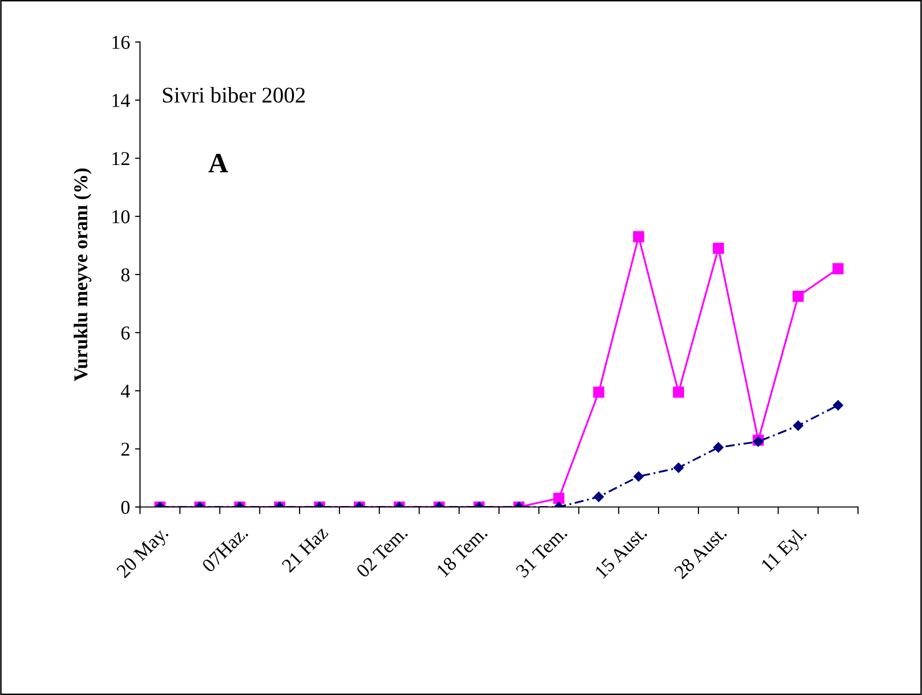 The image size is (922, 695). I want to click on y-tick-label: 2, so click(125, 449).